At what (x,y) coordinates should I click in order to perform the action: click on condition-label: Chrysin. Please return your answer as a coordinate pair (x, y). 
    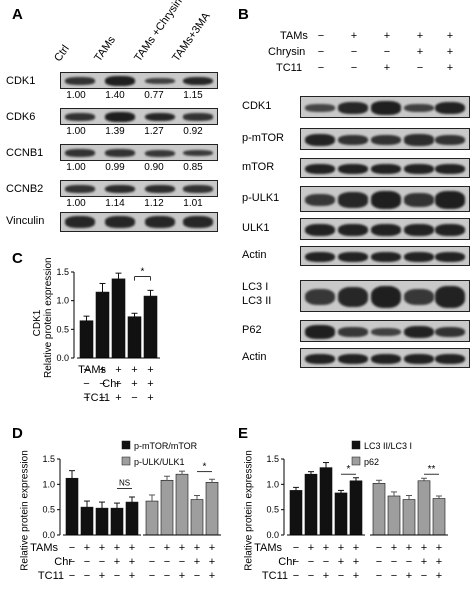
    Looking at the image, I should click on (287, 52).